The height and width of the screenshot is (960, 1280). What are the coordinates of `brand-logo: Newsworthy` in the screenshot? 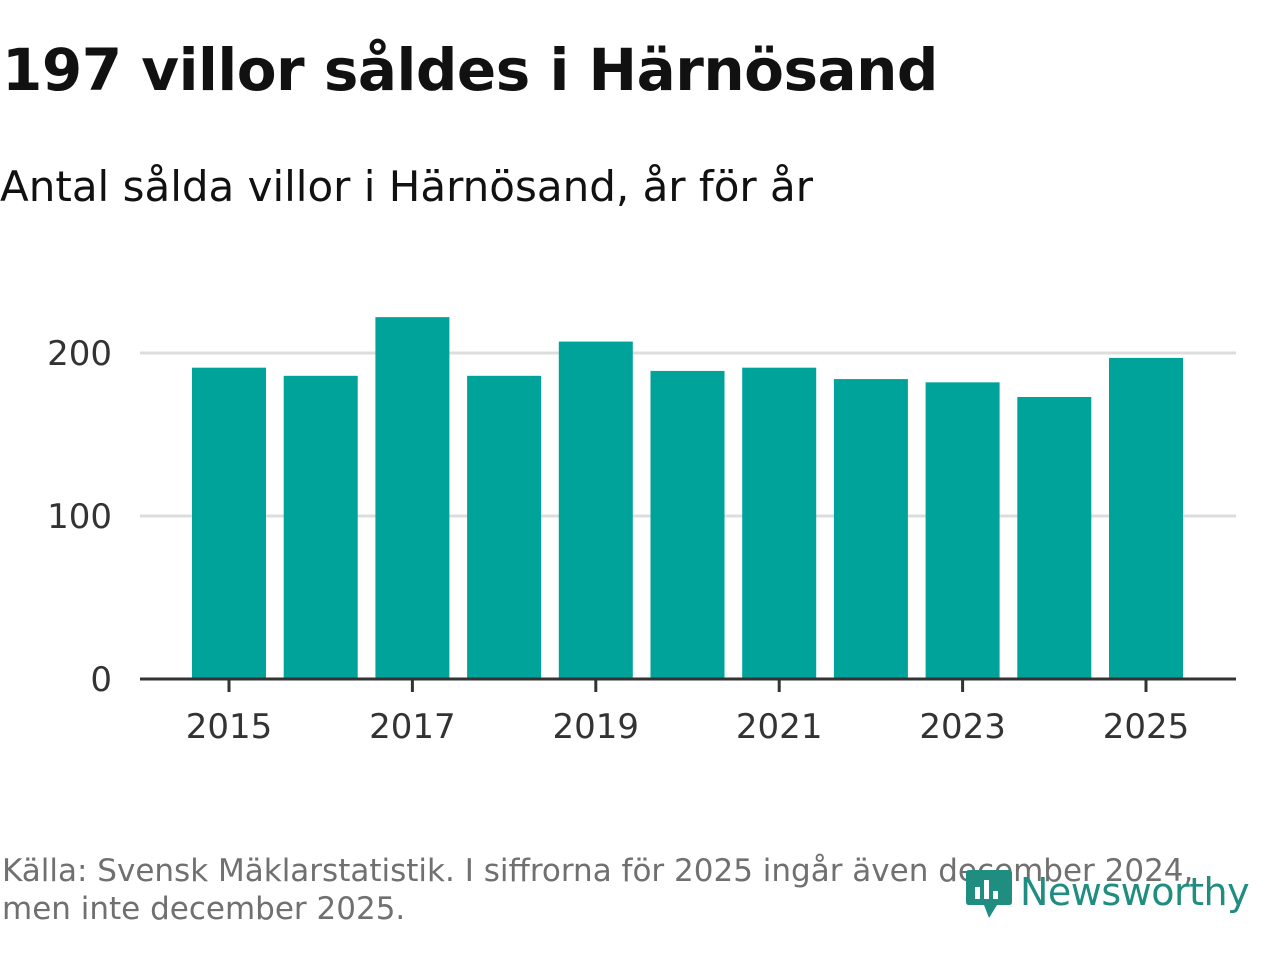 It's located at (1107, 892).